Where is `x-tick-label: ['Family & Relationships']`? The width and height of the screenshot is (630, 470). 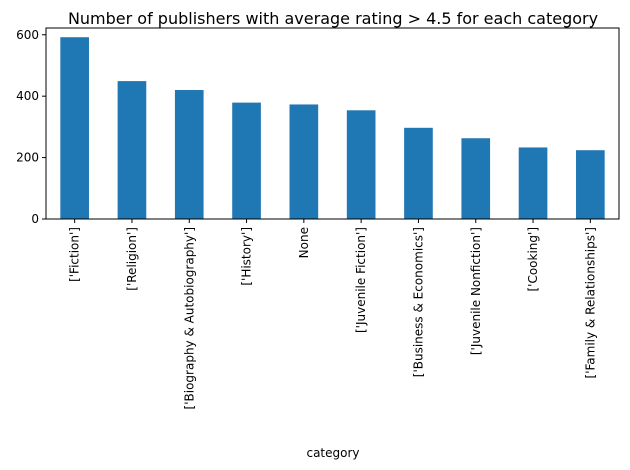 x-tick-label: ['Family & Relationships'] is located at coordinates (590, 302).